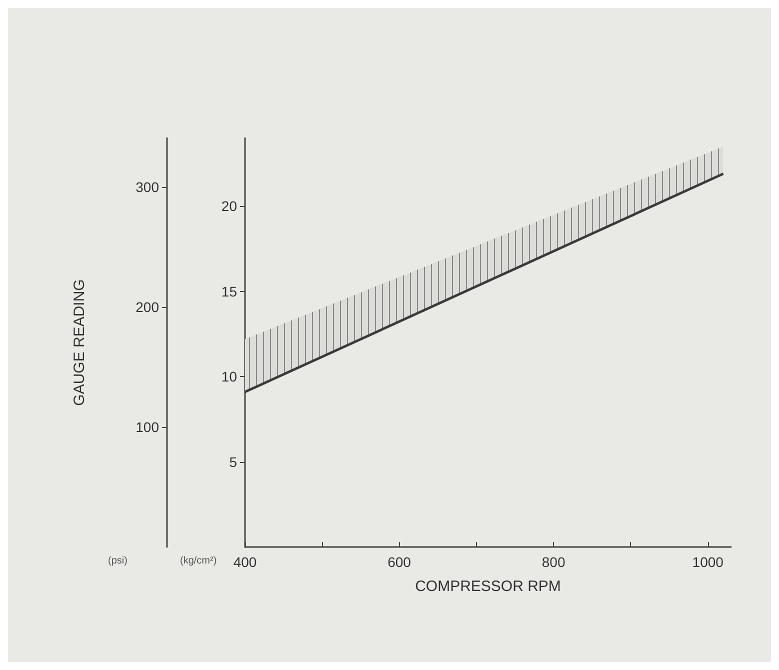 This screenshot has height=670, width=779. I want to click on x-tick-label: 400, so click(245, 562).